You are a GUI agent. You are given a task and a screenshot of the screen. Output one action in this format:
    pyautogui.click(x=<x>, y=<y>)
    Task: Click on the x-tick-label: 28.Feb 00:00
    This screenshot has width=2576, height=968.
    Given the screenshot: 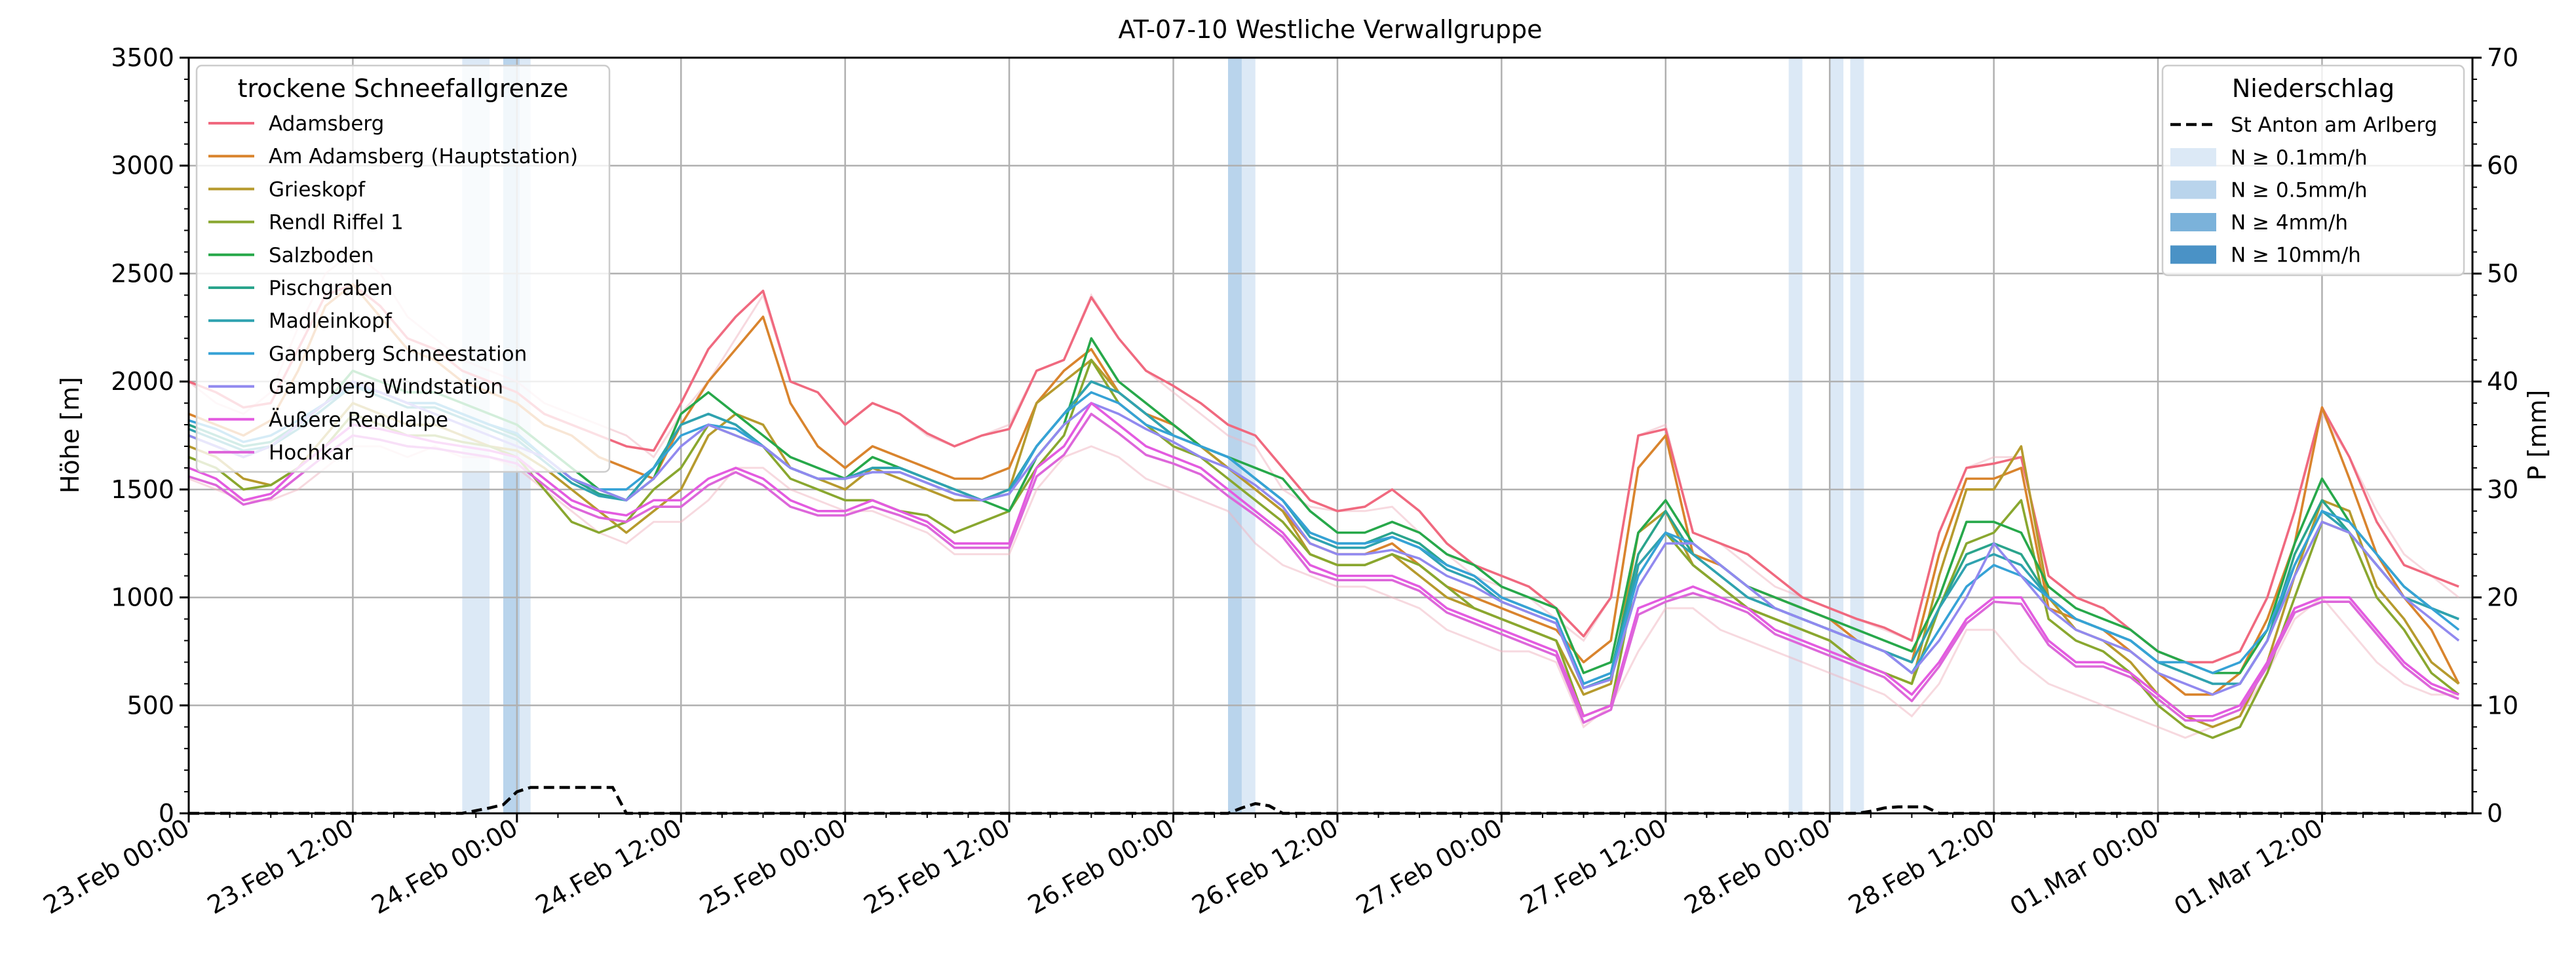 What is the action you would take?
    pyautogui.click(x=1758, y=867)
    